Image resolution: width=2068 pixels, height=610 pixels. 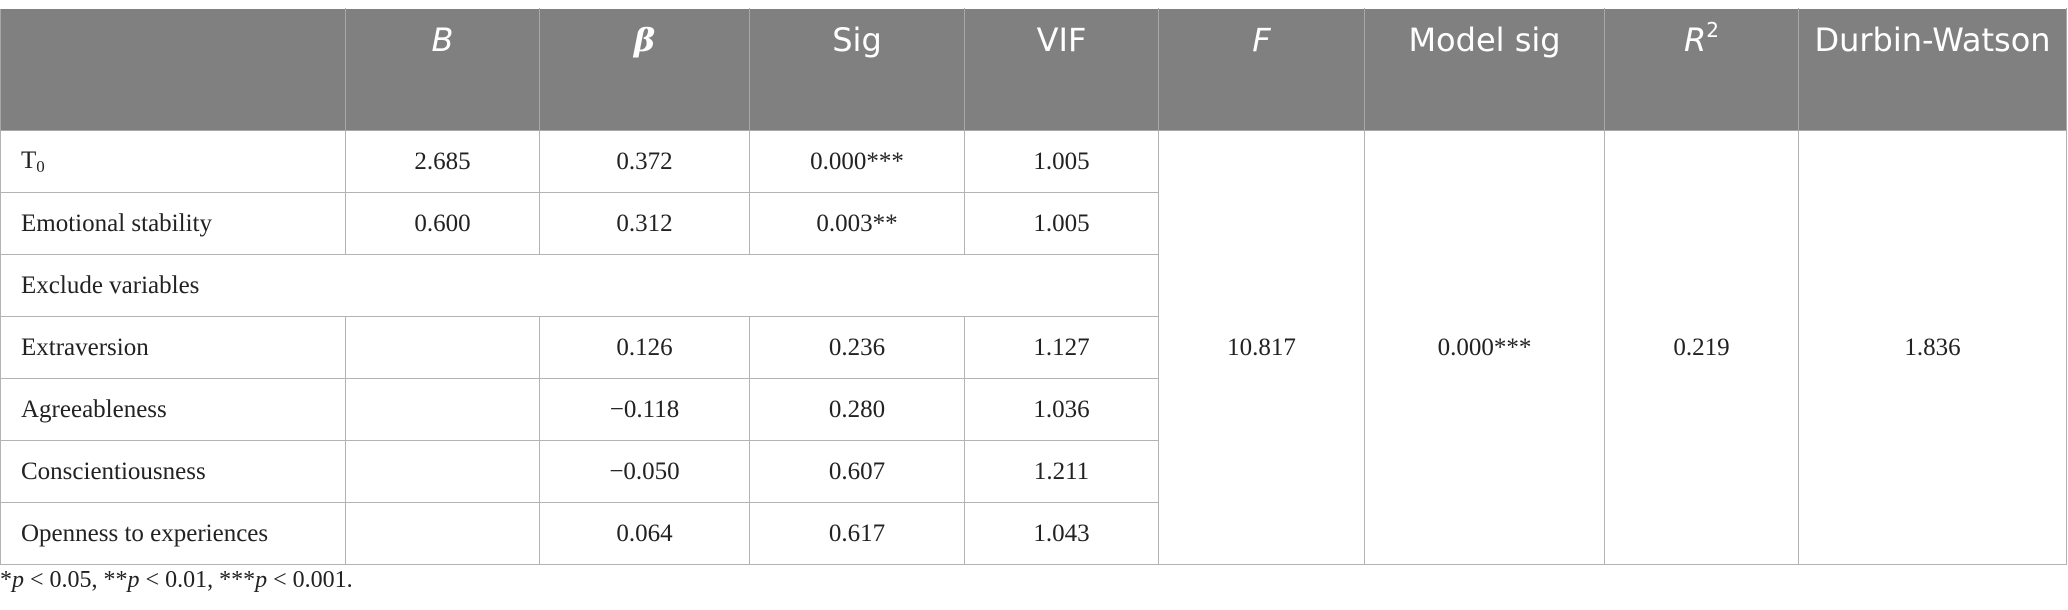 I want to click on footnote-part: < 0.05, **, so click(x=76, y=580).